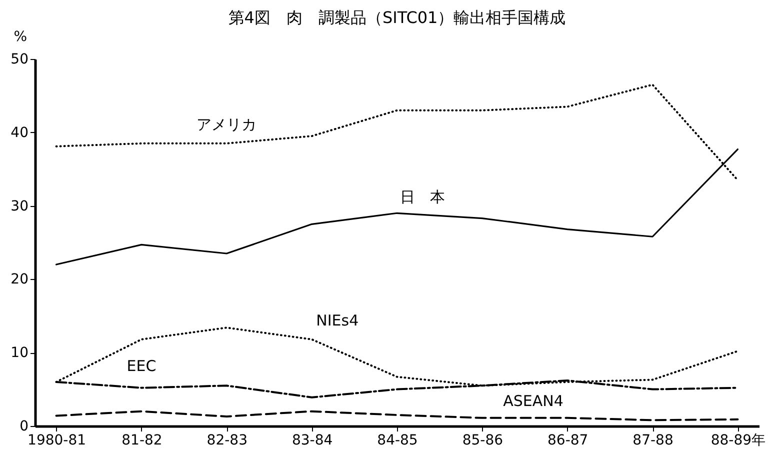 The height and width of the screenshot is (455, 779). What do you see at coordinates (24, 426) in the screenshot?
I see `y-tick-label: 0` at bounding box center [24, 426].